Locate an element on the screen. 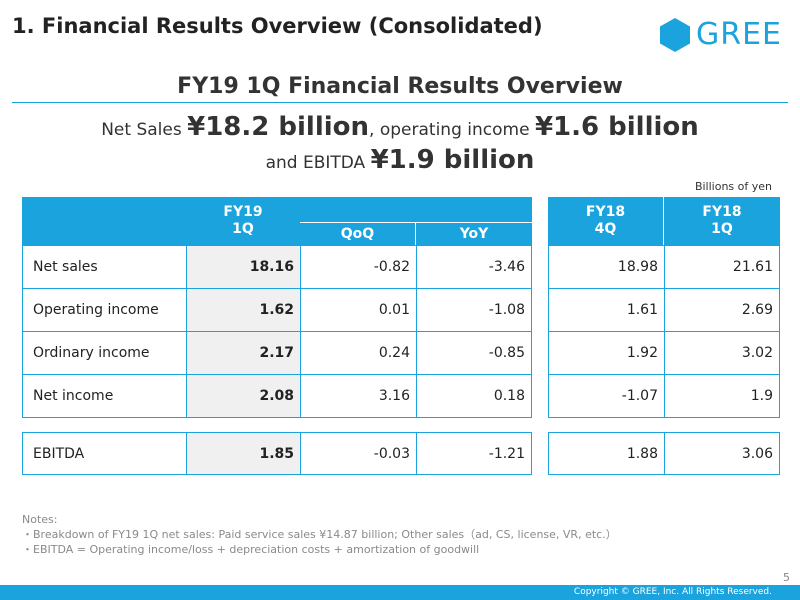 This screenshot has height=600, width=800. headline-divider is located at coordinates (400, 102).